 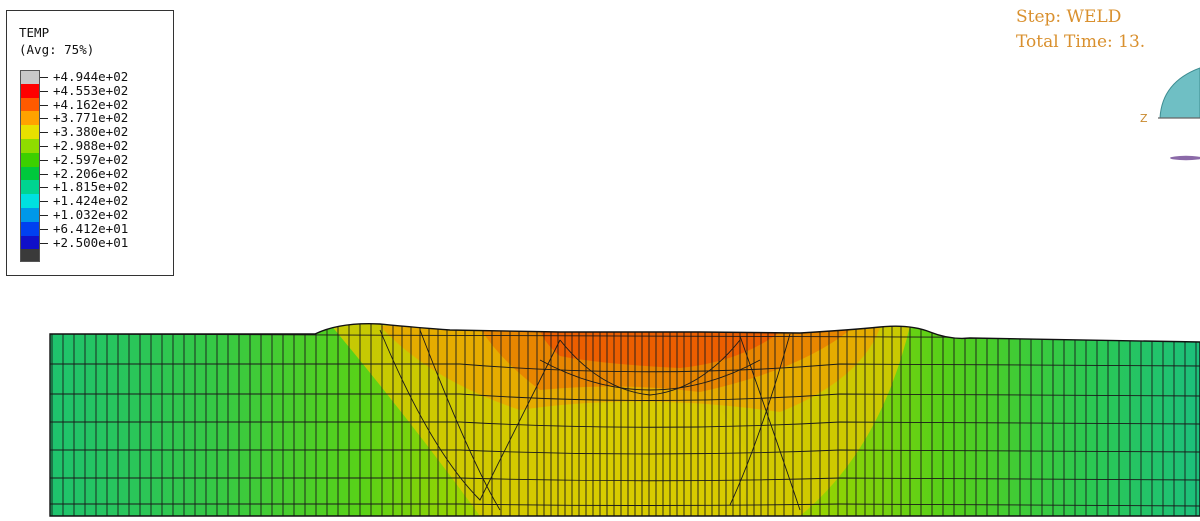 I want to click on legend-level-label: +3.380e+02, so click(x=91, y=132).